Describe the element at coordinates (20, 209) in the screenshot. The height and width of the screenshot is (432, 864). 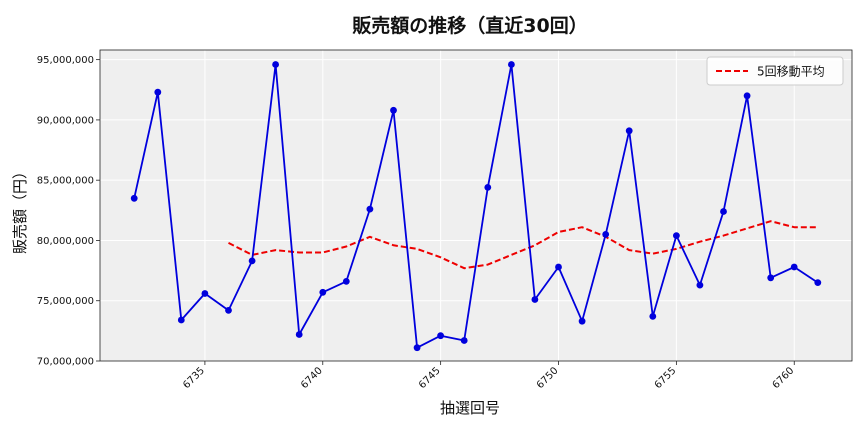
I see `y-axis-label: 販売額（円）` at that location.